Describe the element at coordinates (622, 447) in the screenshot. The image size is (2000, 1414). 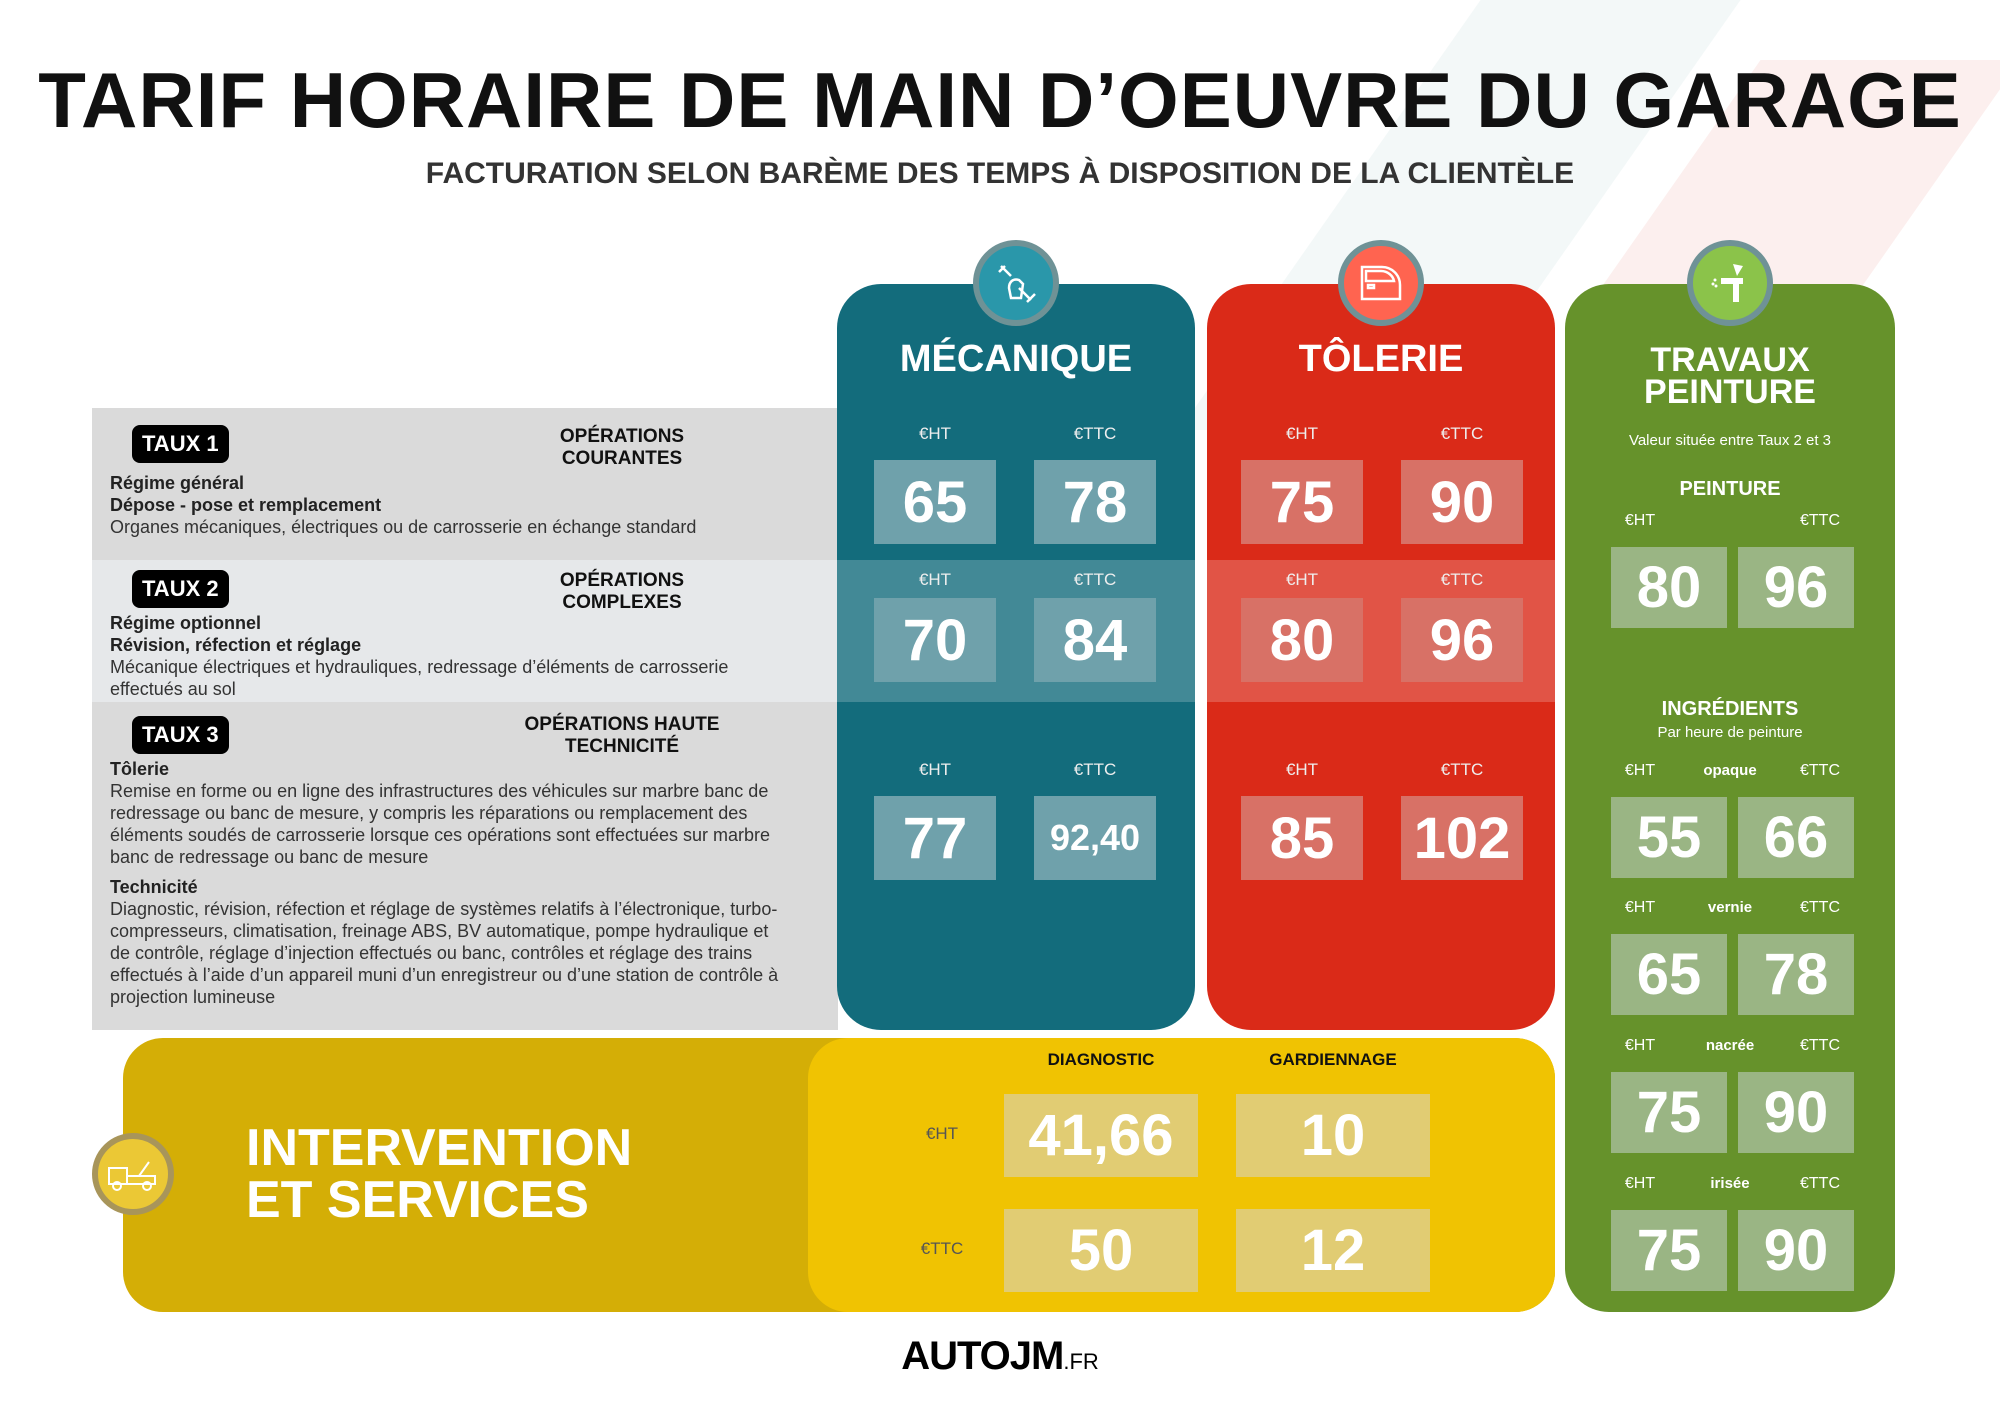
I see `operations-label: OPÉRATIONS COURANTES` at that location.